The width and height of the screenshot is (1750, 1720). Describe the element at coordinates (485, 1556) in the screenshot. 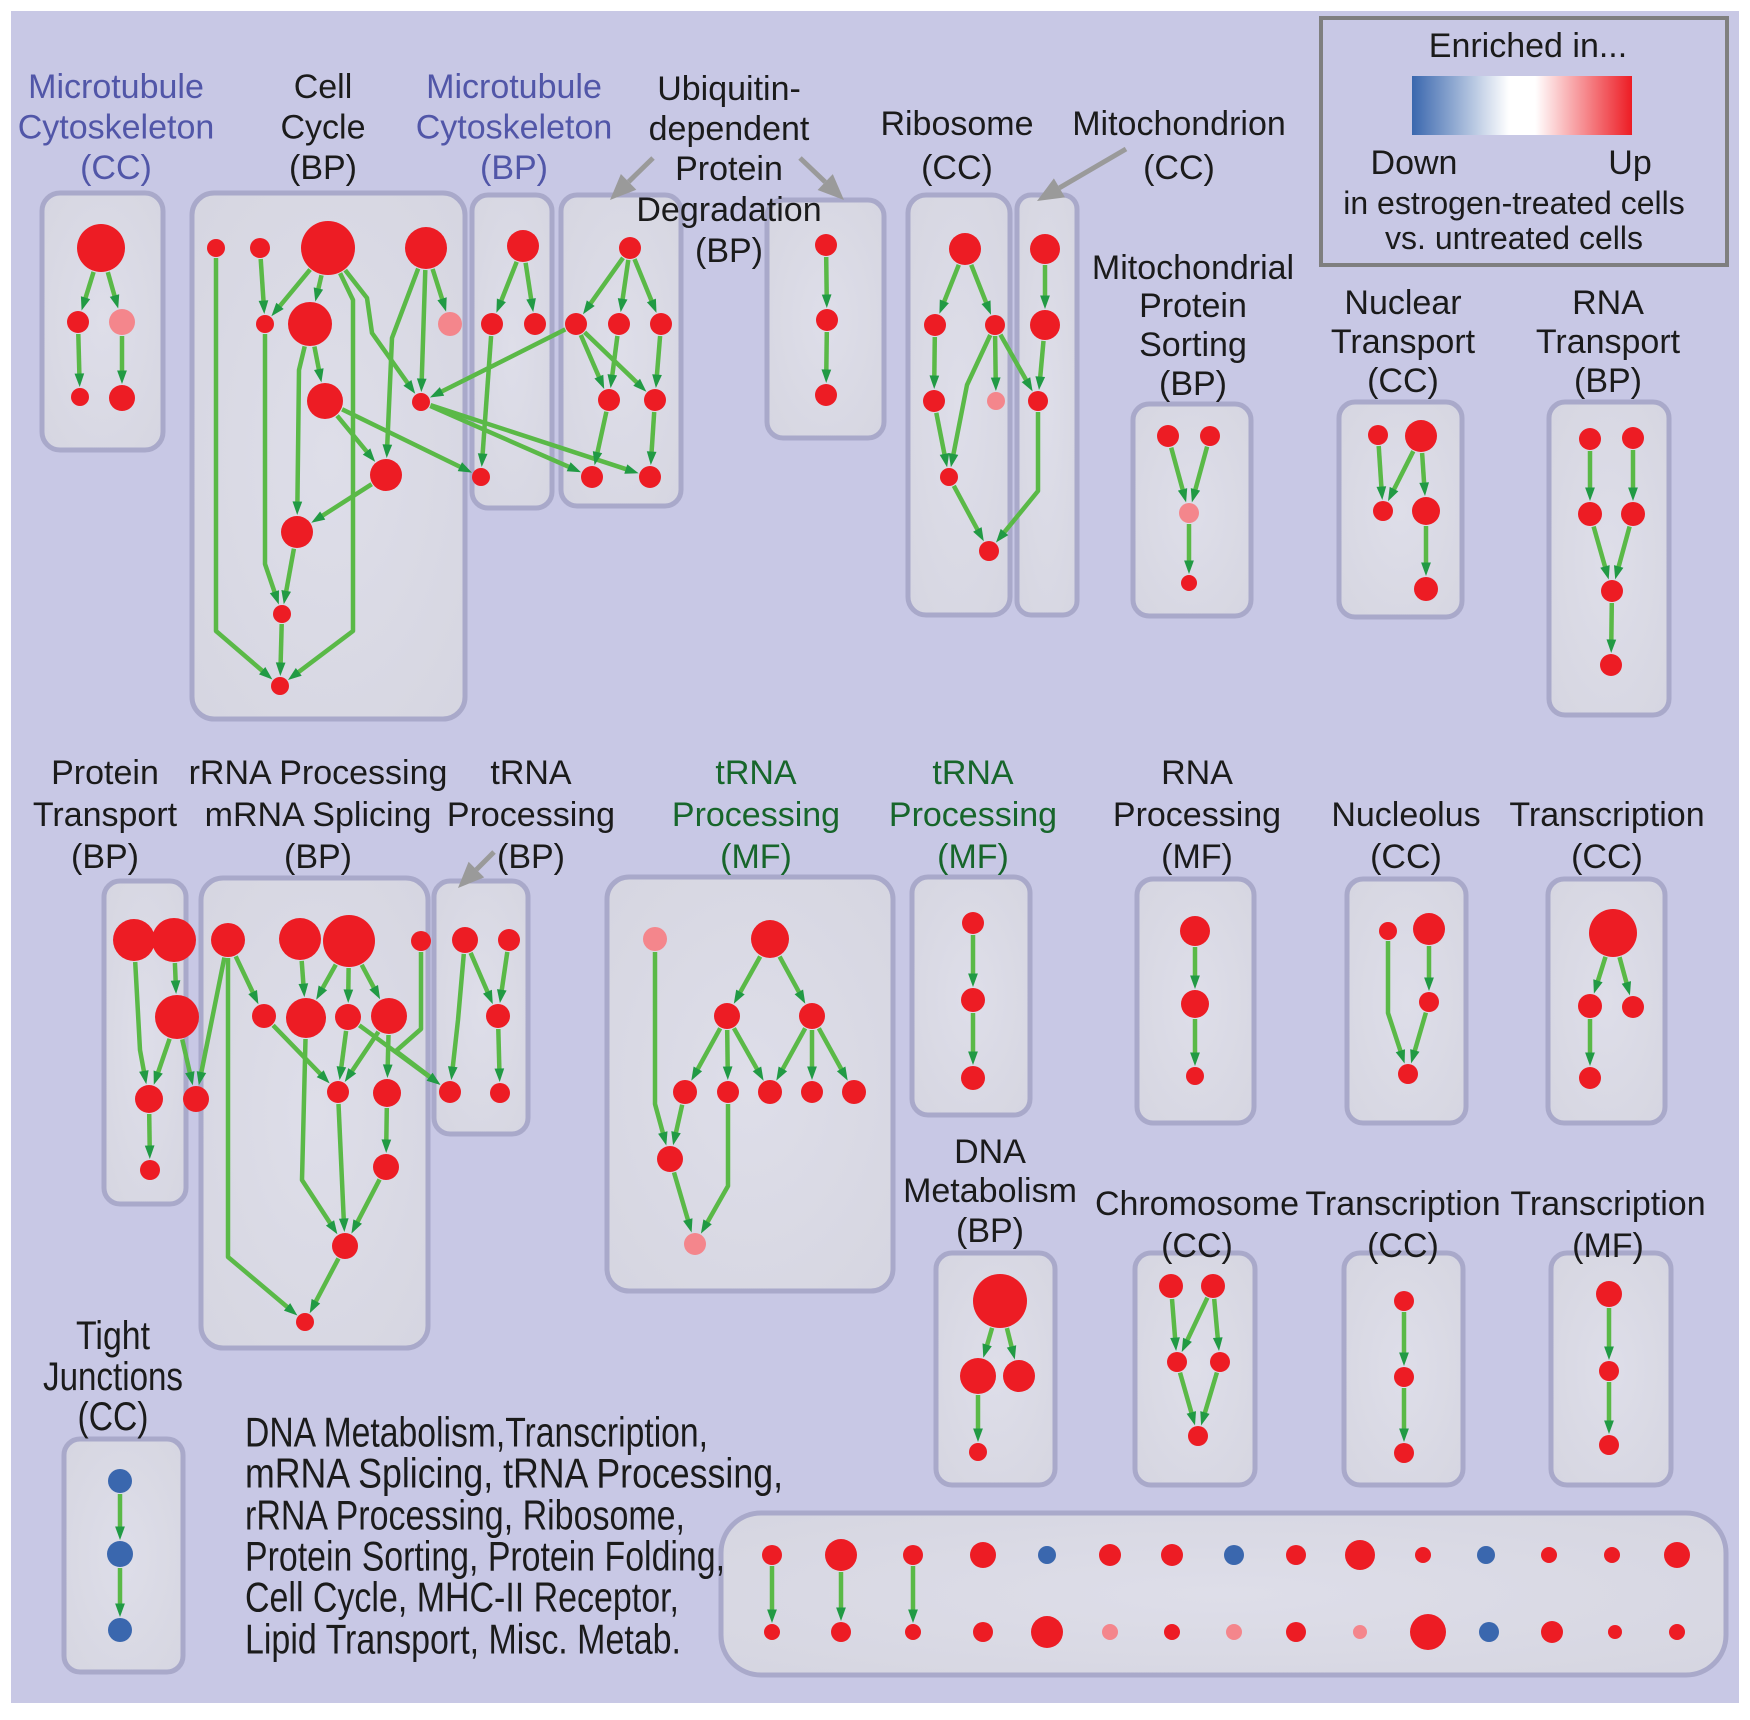

I see `svg-text:Protein Sorting, Protein Foldi: Protein Sorting, Protein Folding,` at that location.